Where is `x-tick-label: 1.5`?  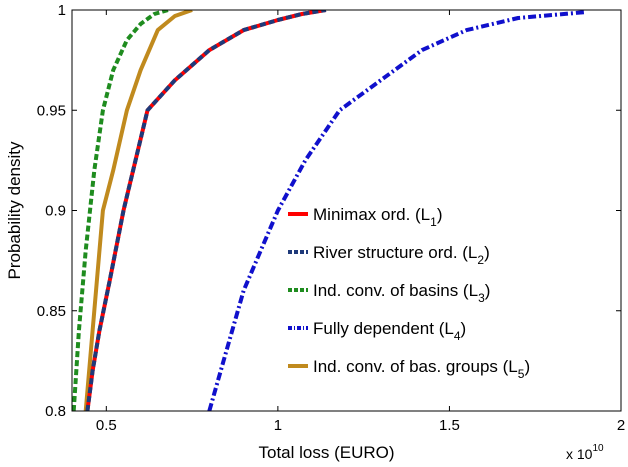 x-tick-label: 1.5 is located at coordinates (449, 425).